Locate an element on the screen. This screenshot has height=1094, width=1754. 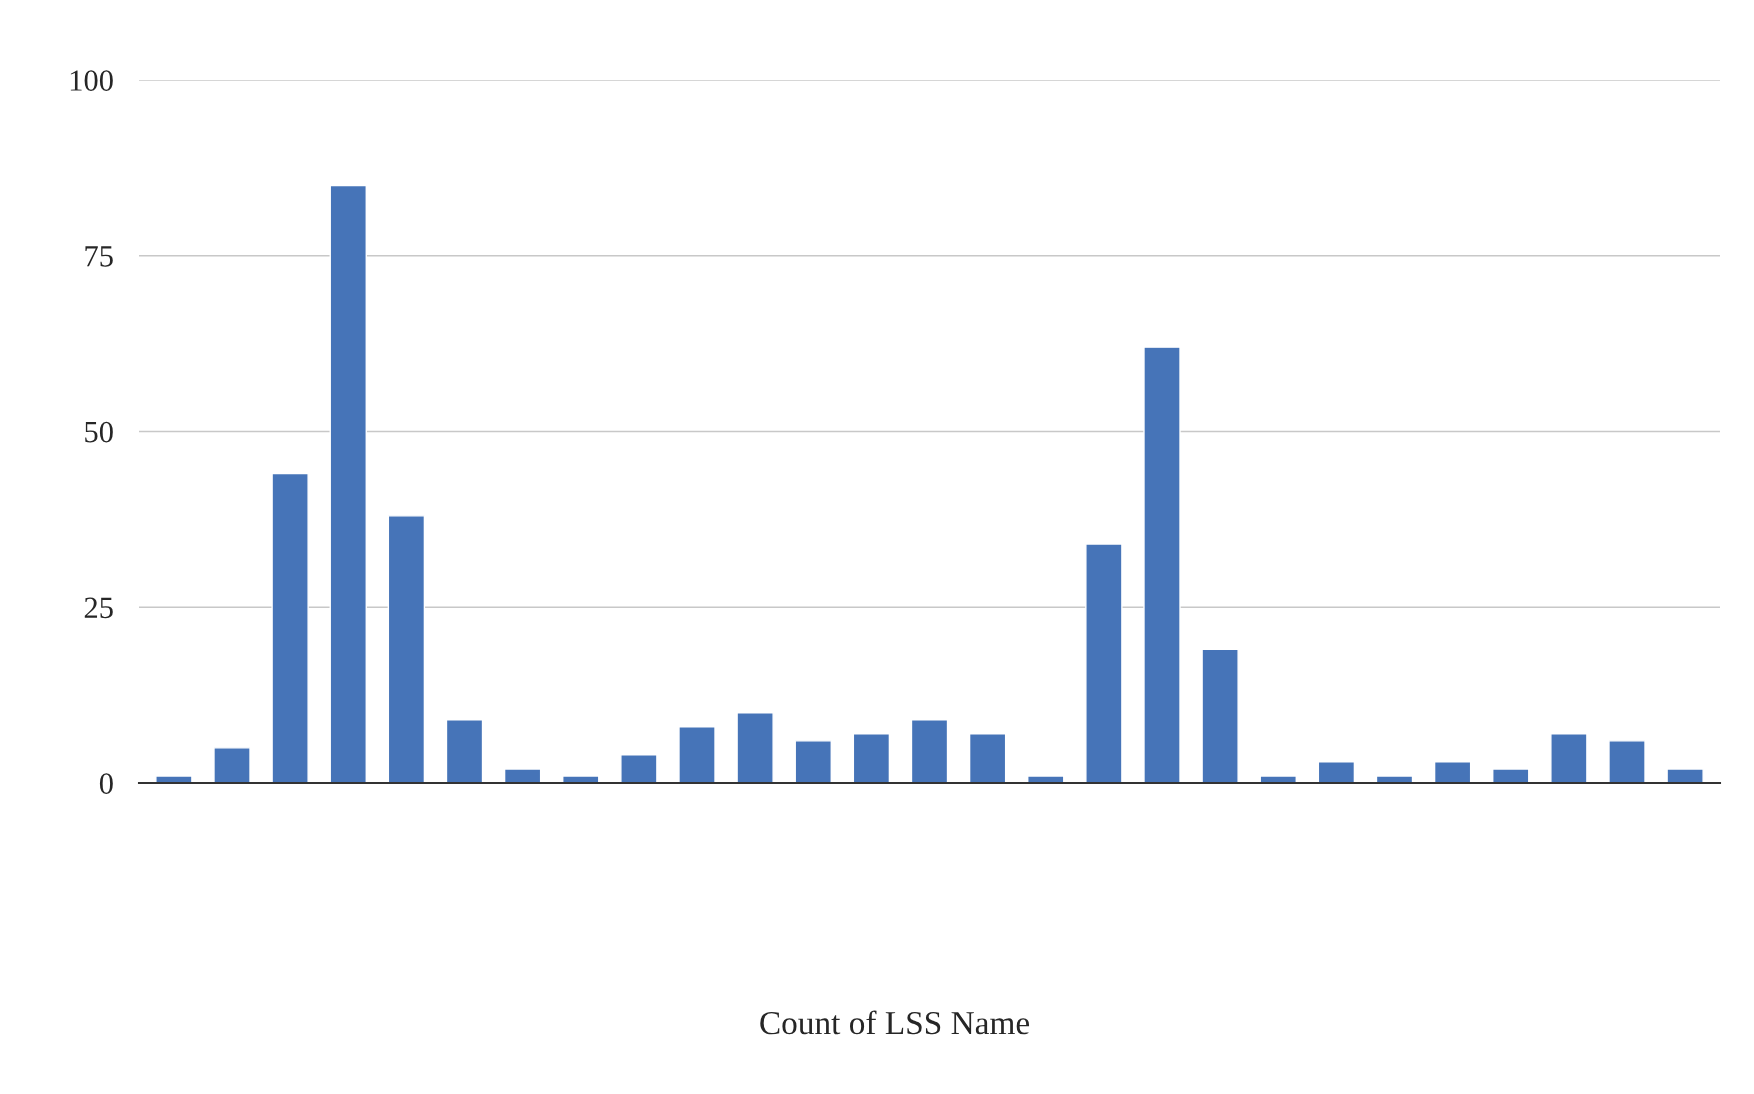
text: Count of LSS Name is located at coordinates (895, 1022).